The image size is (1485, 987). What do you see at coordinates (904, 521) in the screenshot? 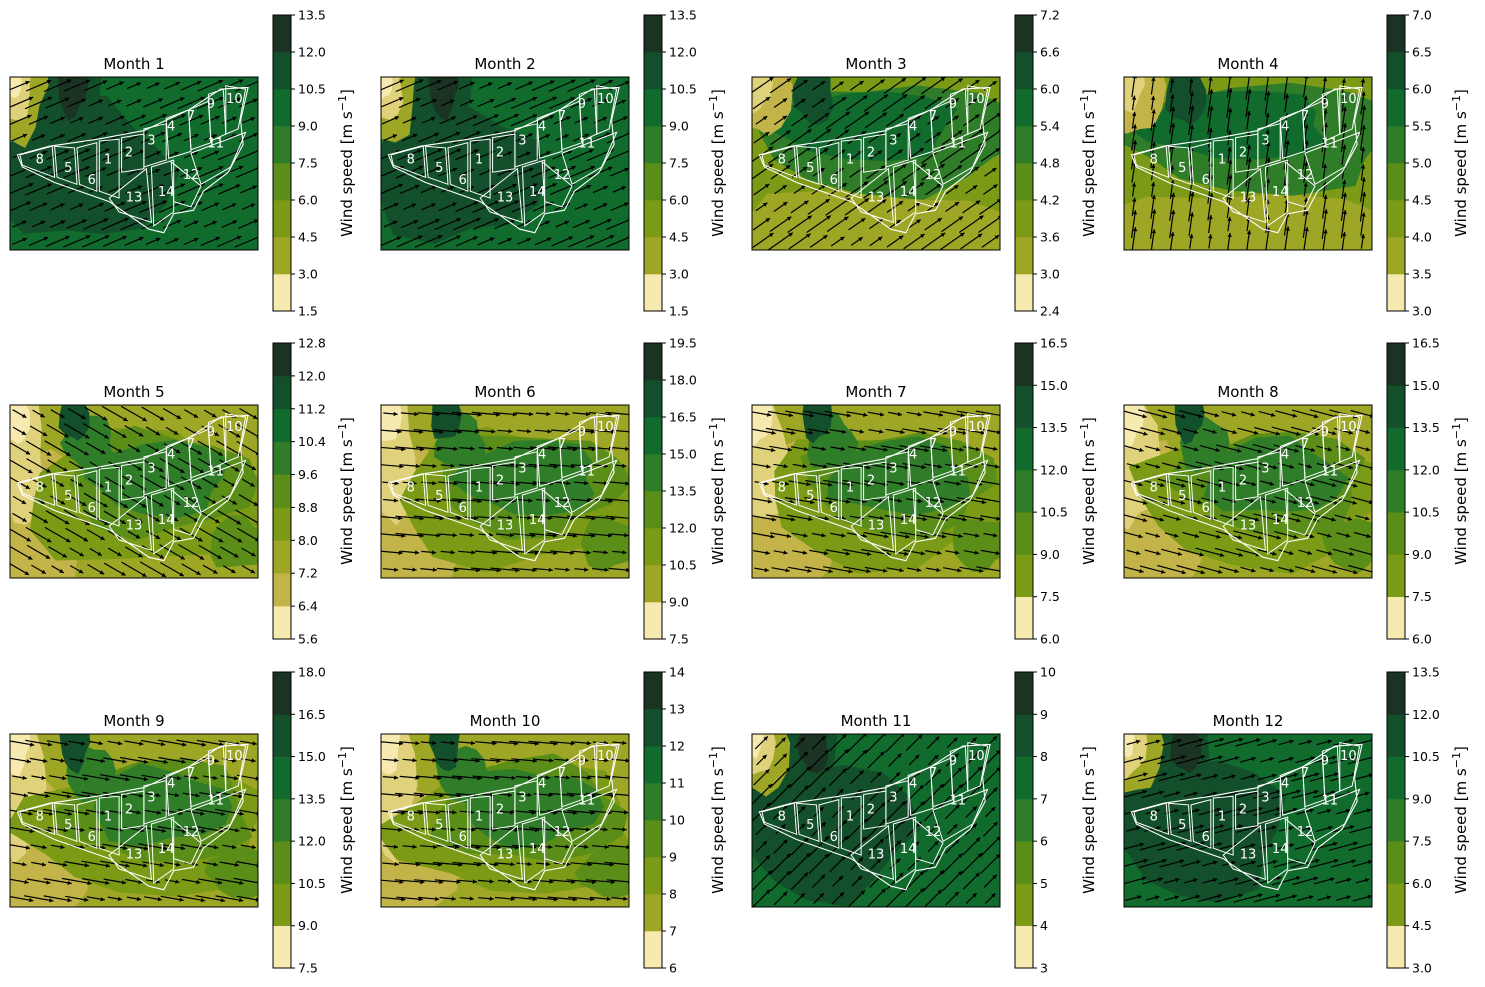
I see `zone-14-boundary` at bounding box center [904, 521].